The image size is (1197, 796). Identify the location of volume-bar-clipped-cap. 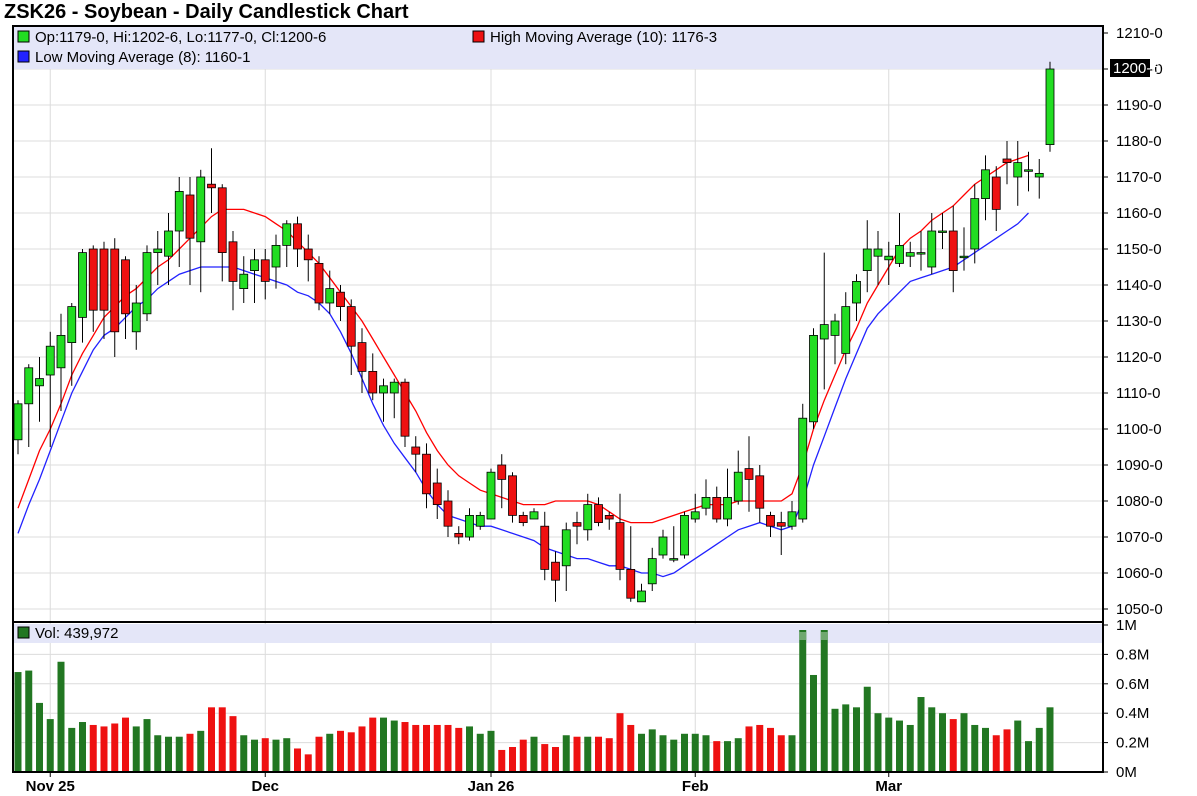
(824, 636).